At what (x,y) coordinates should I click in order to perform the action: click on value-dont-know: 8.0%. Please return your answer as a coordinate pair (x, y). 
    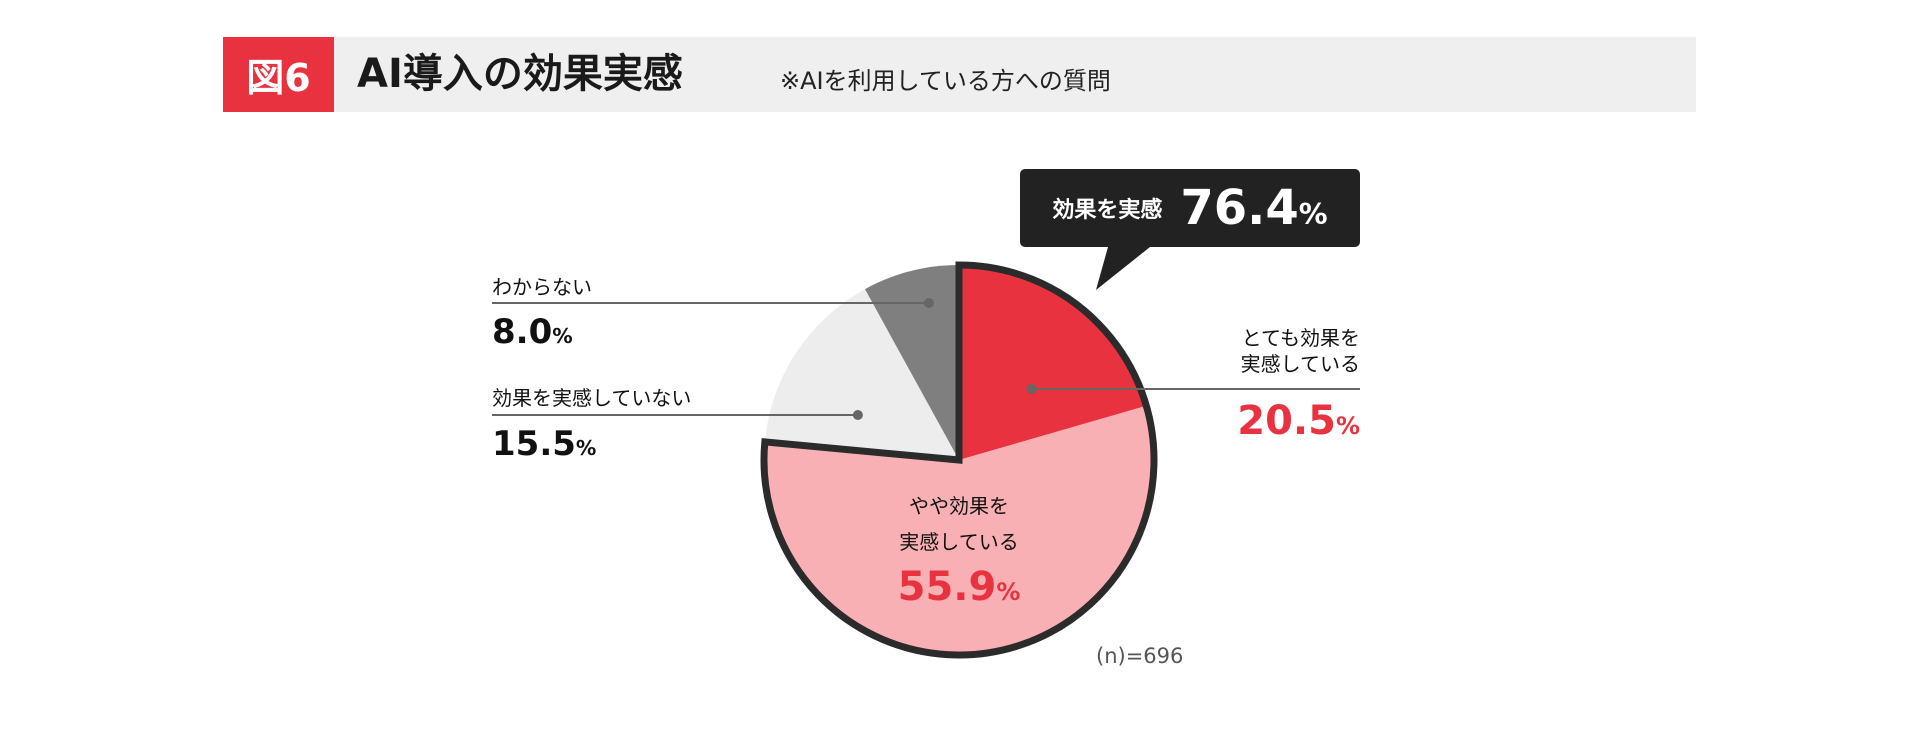
    Looking at the image, I should click on (532, 334).